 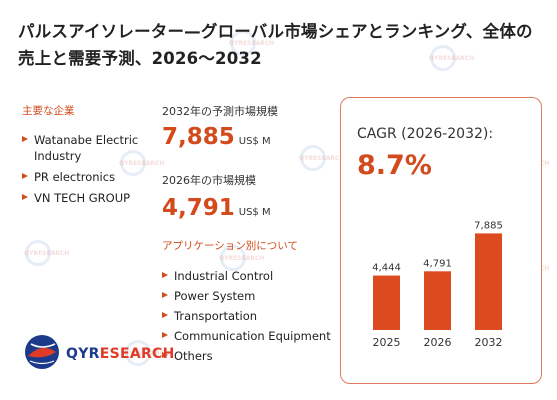 I want to click on forecast-unit: US$ M, so click(x=254, y=141).